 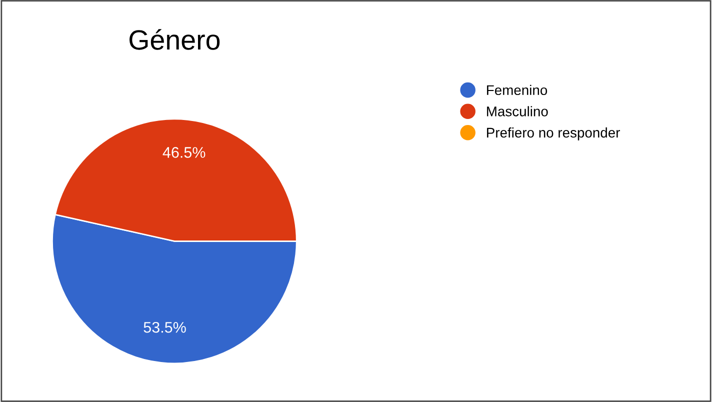 What do you see at coordinates (184, 152) in the screenshot?
I see `data-label: 46.5%` at bounding box center [184, 152].